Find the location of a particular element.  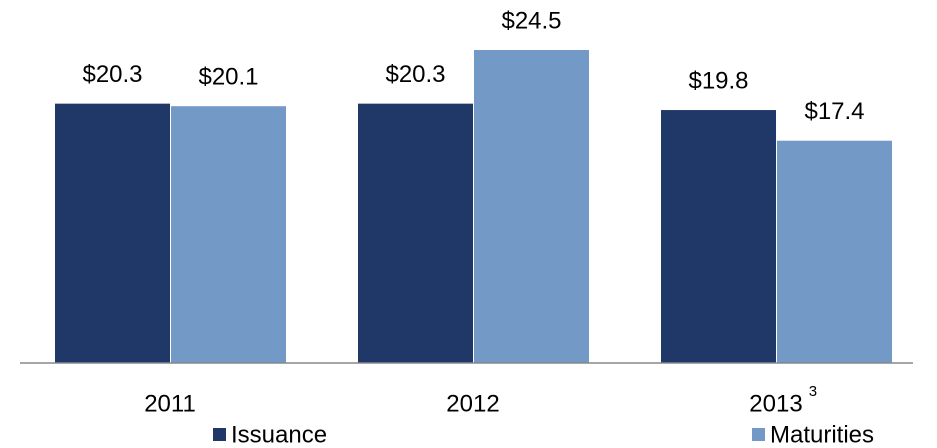

value-label: $17.4 is located at coordinates (834, 111).